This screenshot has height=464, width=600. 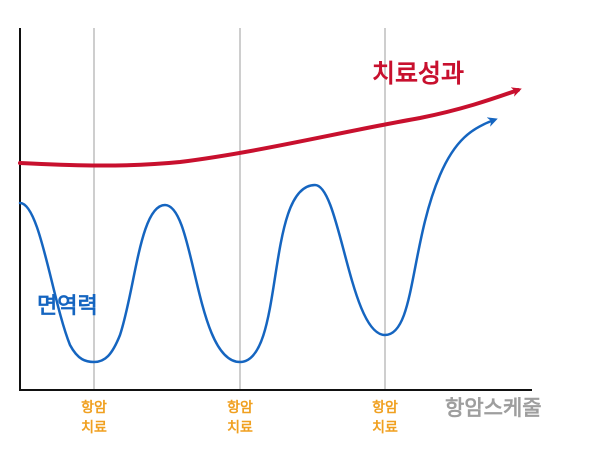 I want to click on treatment-tick-label-3: 항암 치료, so click(x=385, y=418).